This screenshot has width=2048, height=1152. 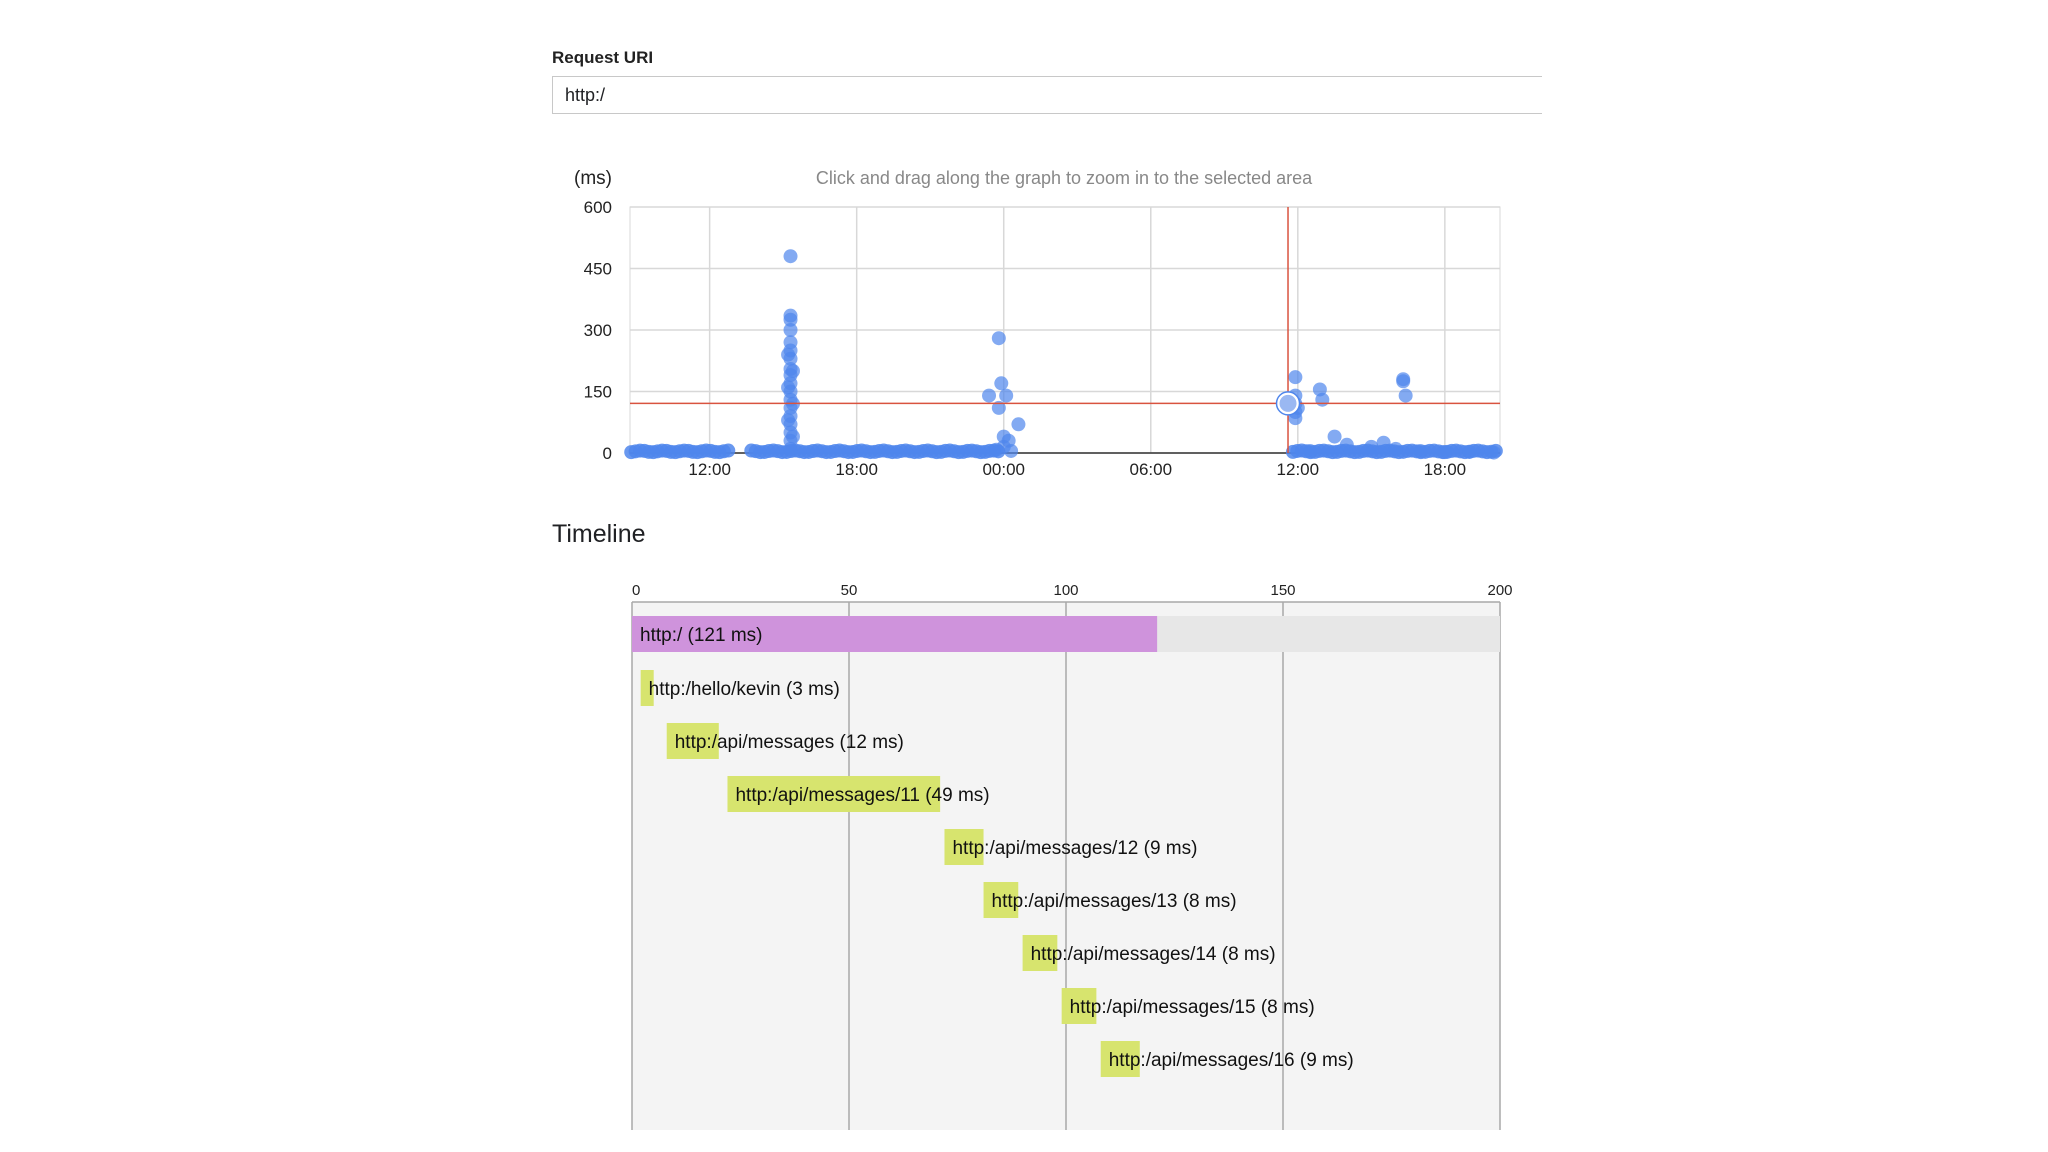 What do you see at coordinates (598, 269) in the screenshot?
I see `y-tick-label: 450` at bounding box center [598, 269].